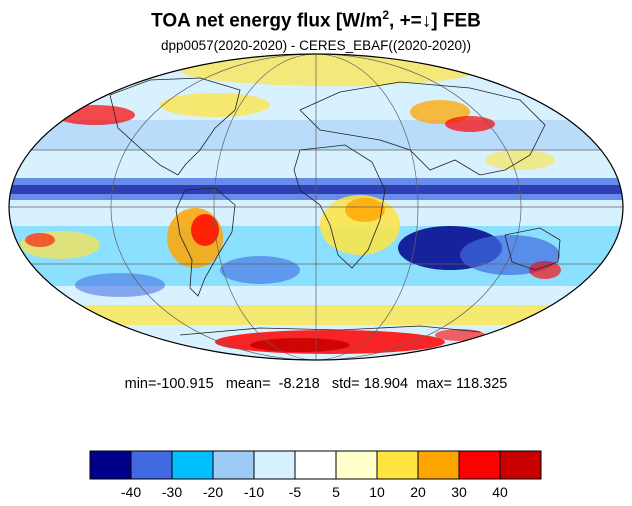  Describe the element at coordinates (175, 126) in the screenshot. I see `north-america-coast` at that location.